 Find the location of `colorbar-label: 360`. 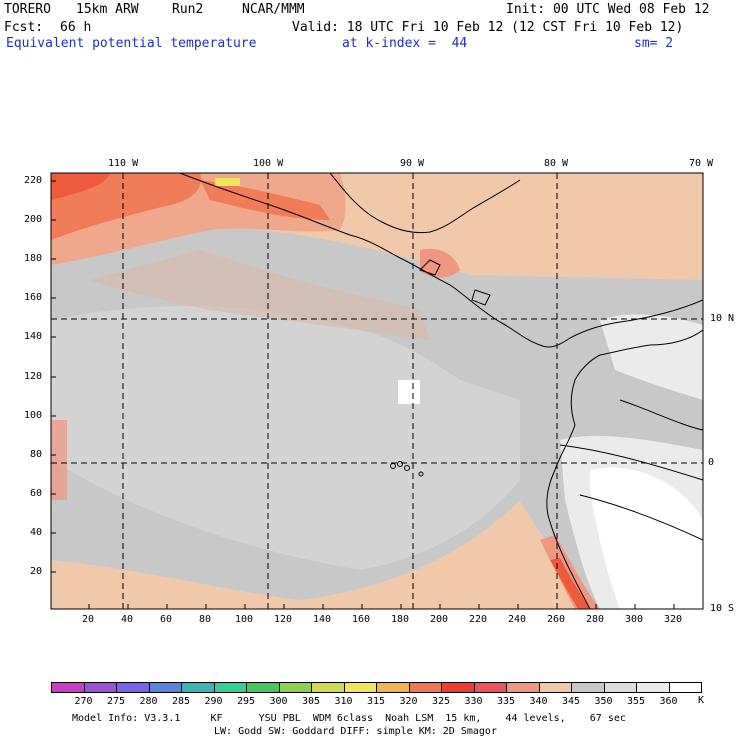

colorbar-label: 360 is located at coordinates (668, 701).